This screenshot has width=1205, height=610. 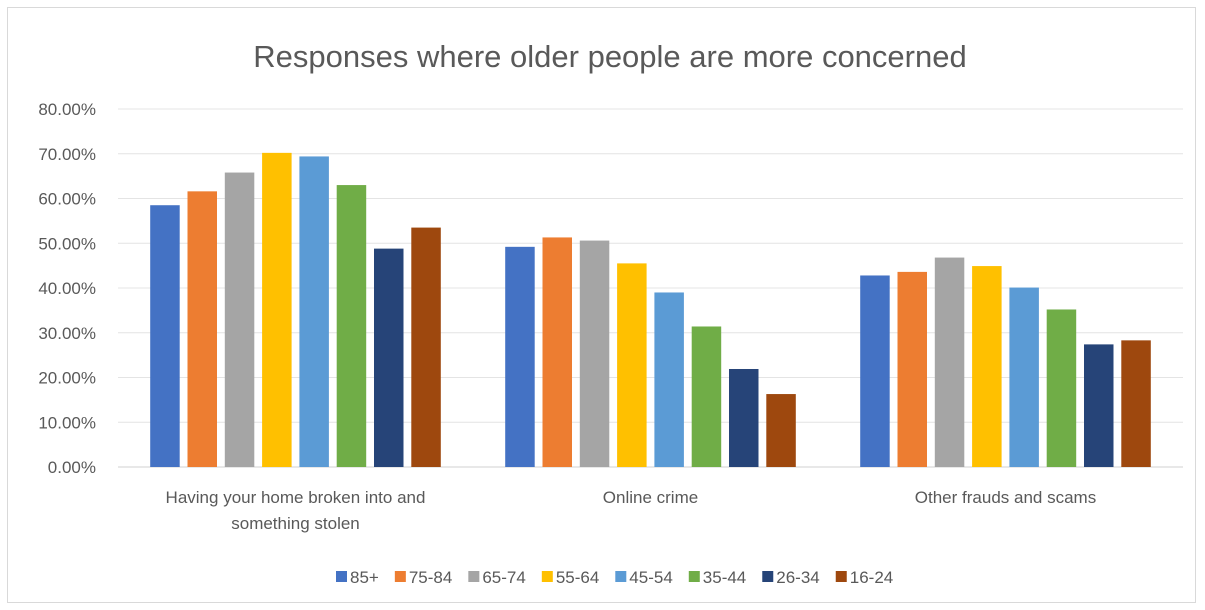 What do you see at coordinates (67, 333) in the screenshot?
I see `y-tick-label: 30.00%` at bounding box center [67, 333].